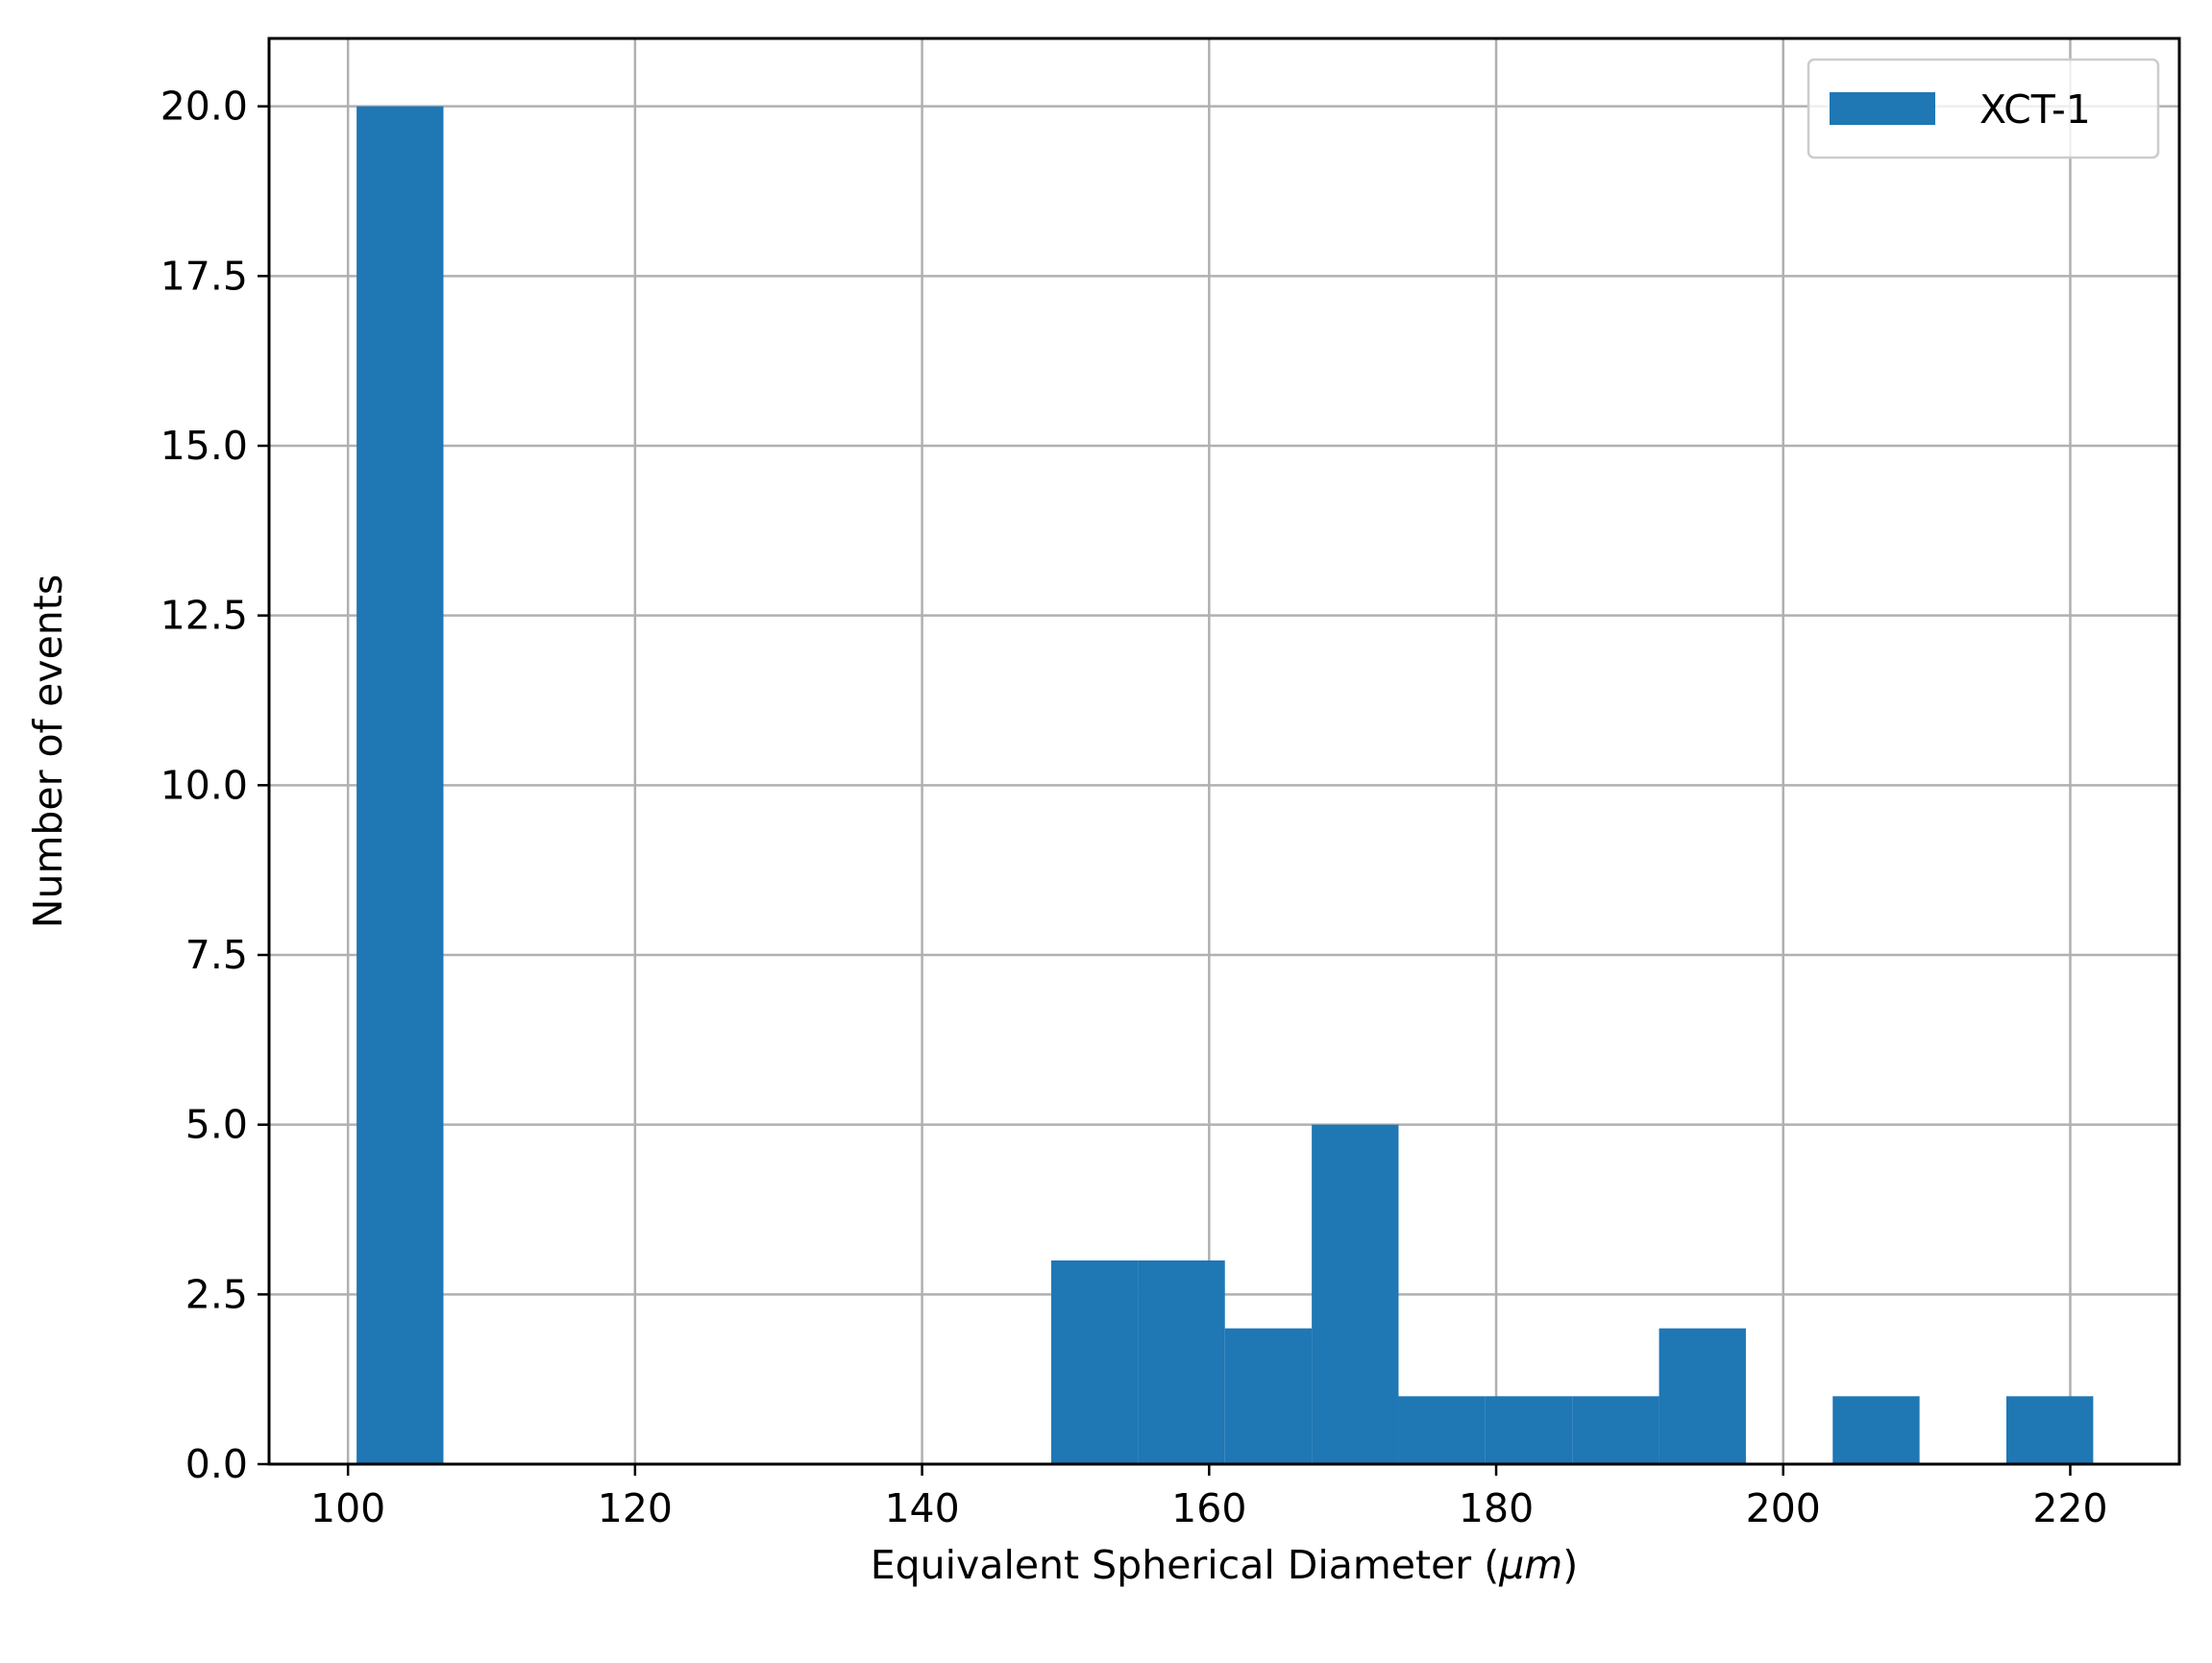 The image size is (2212, 1663). Describe the element at coordinates (204, 446) in the screenshot. I see `y-tick-label: 15.0` at that location.